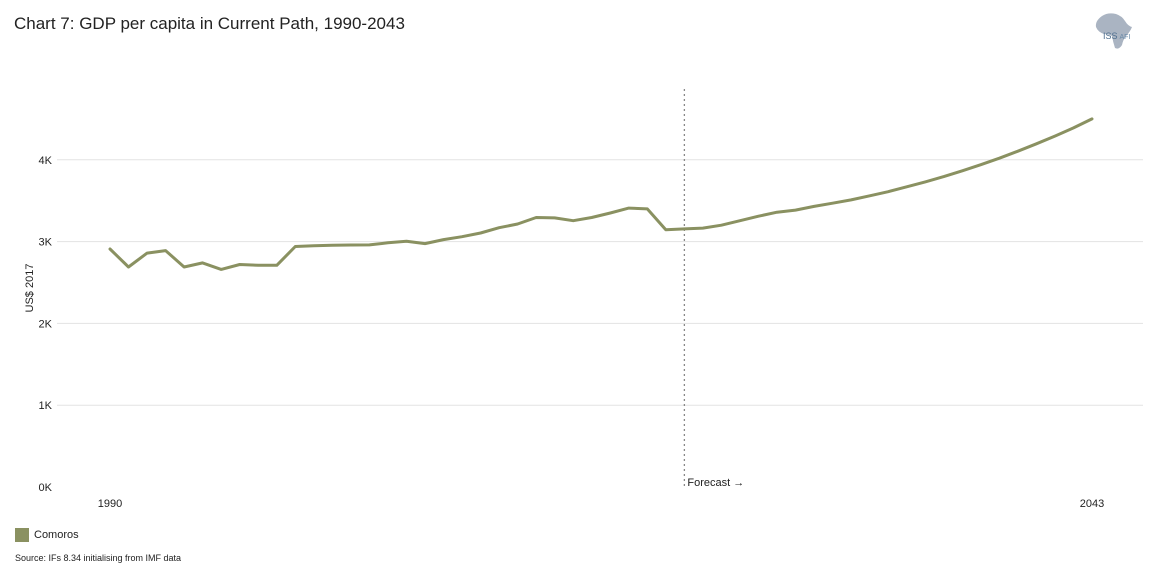  I want to click on y-tick-label: 0K, so click(46, 488).